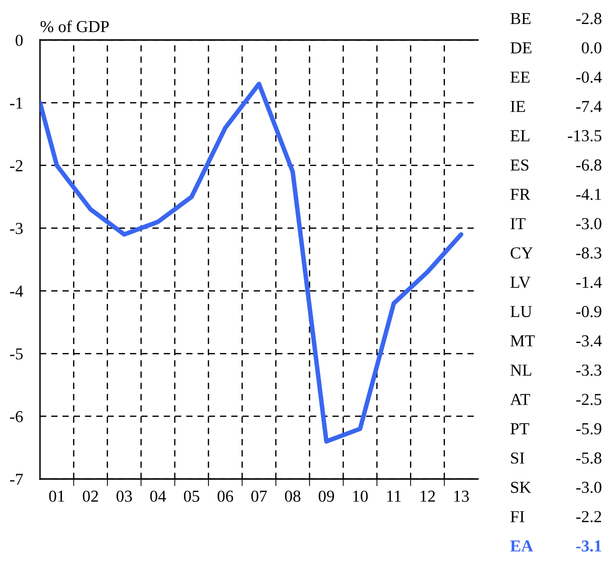  Describe the element at coordinates (555, 194) in the screenshot. I see `text: FR -4.1` at that location.